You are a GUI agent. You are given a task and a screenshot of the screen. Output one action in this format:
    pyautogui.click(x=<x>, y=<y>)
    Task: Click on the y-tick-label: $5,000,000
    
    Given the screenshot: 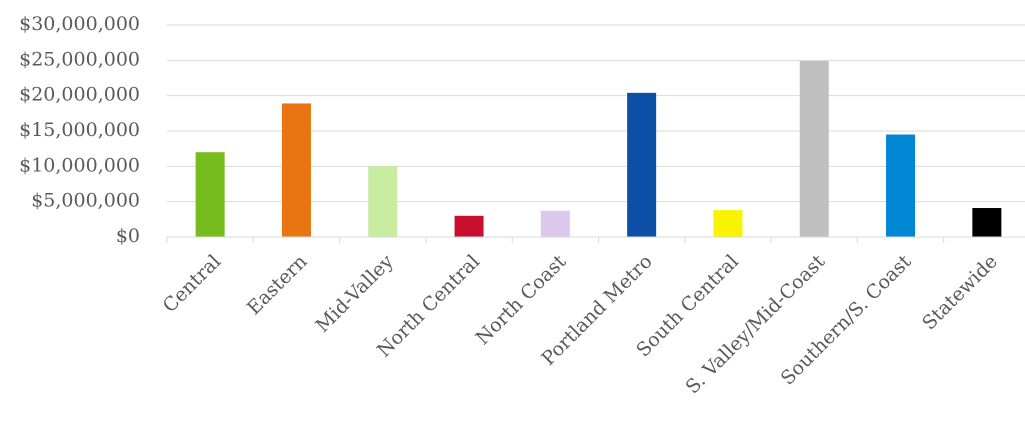 What is the action you would take?
    pyautogui.click(x=85, y=201)
    